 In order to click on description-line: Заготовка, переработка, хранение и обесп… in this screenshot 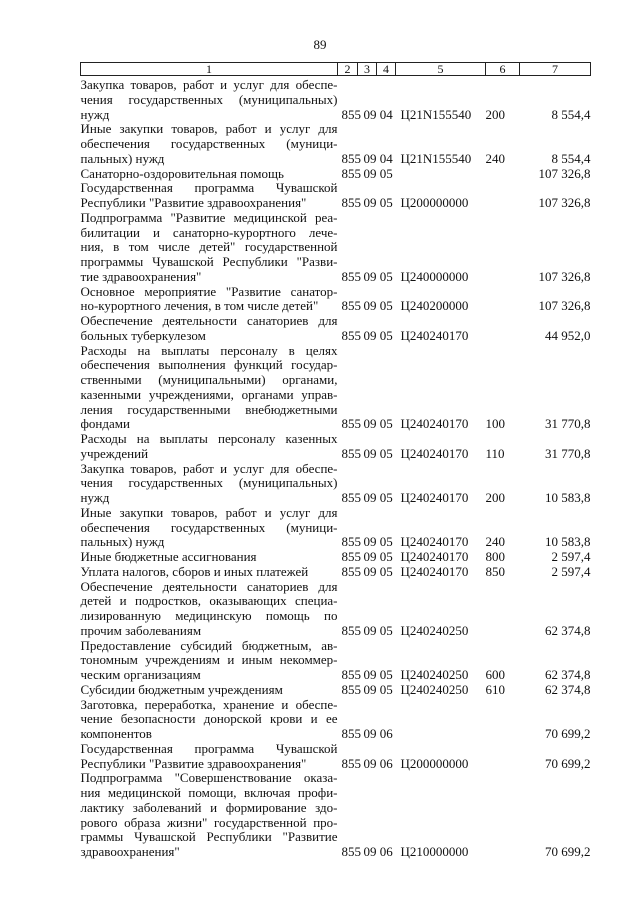, I will do `click(209, 704)`.